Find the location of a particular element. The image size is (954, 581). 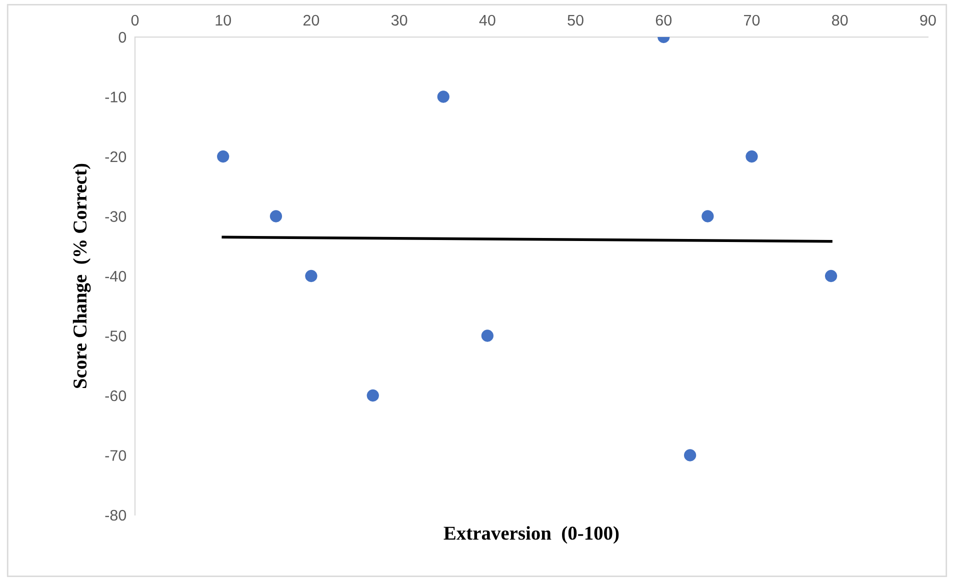

y-tick-label: -80 is located at coordinates (115, 515).